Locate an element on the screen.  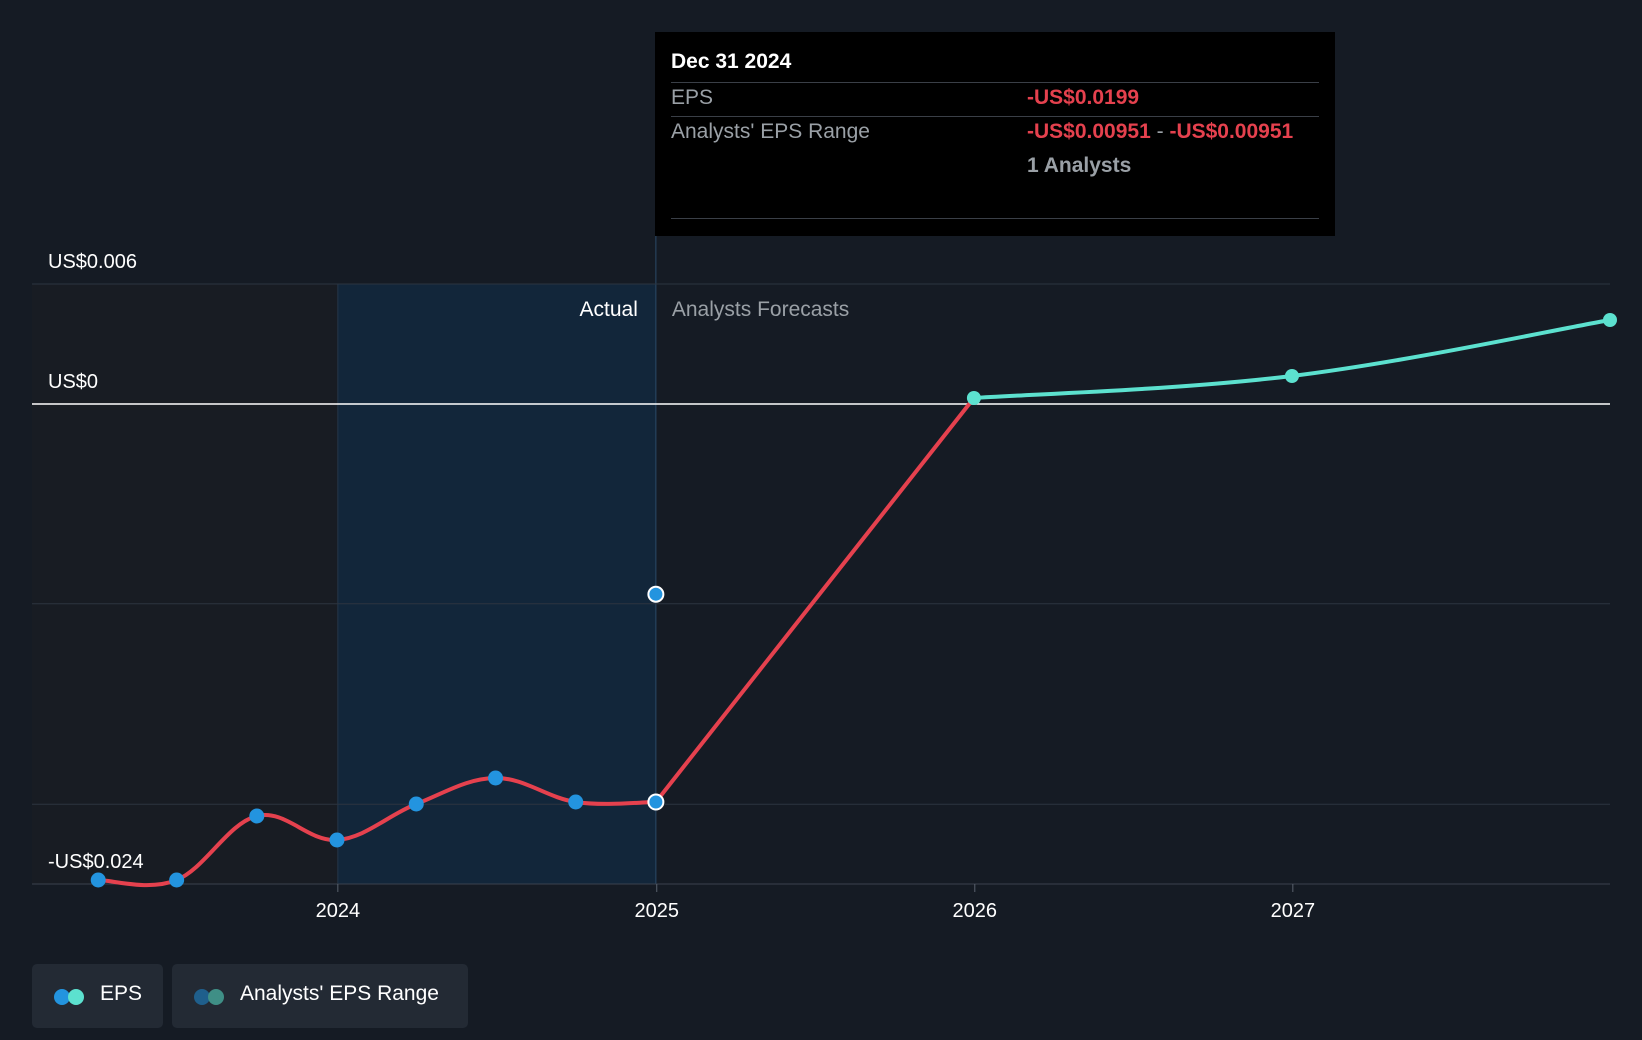
y-tick-label: US$0 is located at coordinates (73, 382).